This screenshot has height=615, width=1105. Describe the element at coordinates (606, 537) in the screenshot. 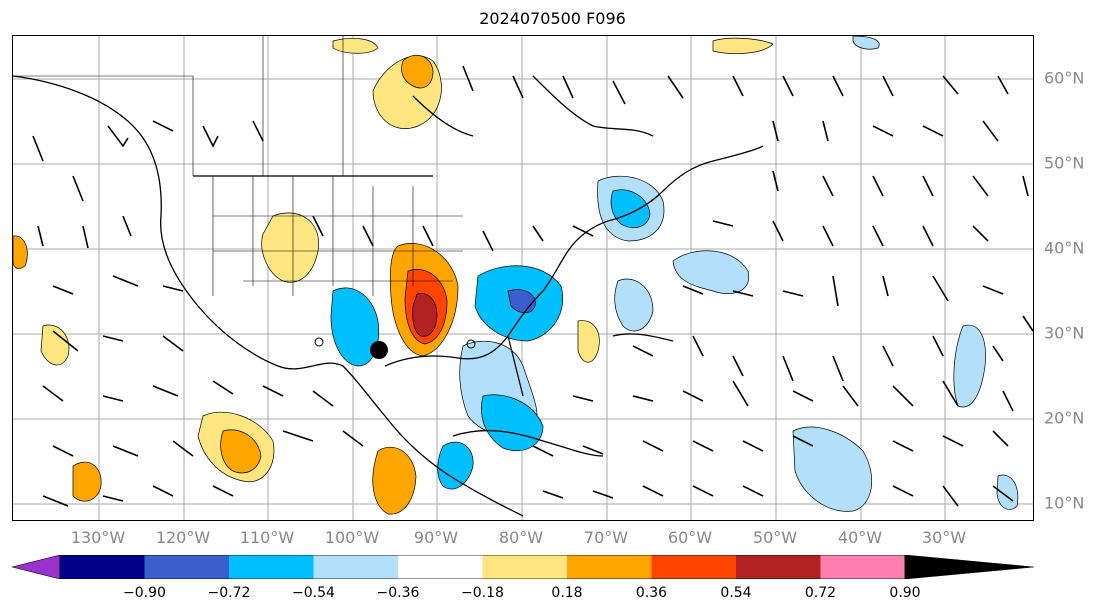

I see `lon-label: 70°W` at that location.